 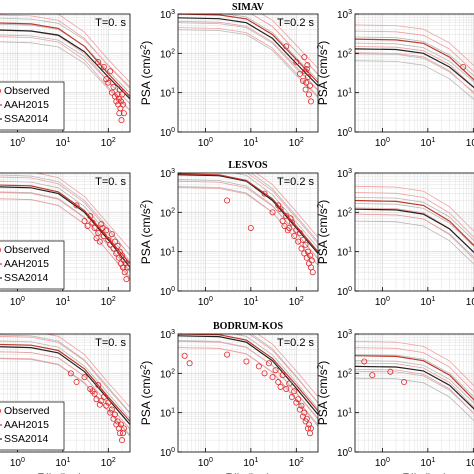 I want to click on legend-label: Observed, so click(x=27, y=91).